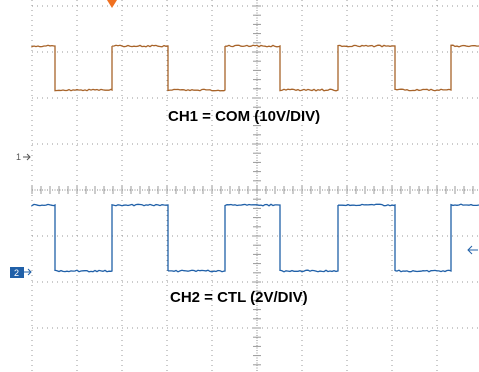  Describe the element at coordinates (27, 272) in the screenshot. I see `ch2-marker-arrow` at that location.